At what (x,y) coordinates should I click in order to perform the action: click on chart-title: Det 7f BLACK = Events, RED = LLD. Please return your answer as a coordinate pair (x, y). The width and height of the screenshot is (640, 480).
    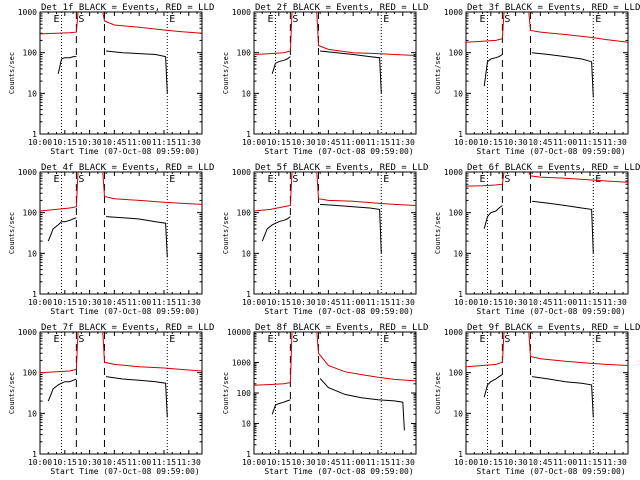
    Looking at the image, I should click on (127, 328).